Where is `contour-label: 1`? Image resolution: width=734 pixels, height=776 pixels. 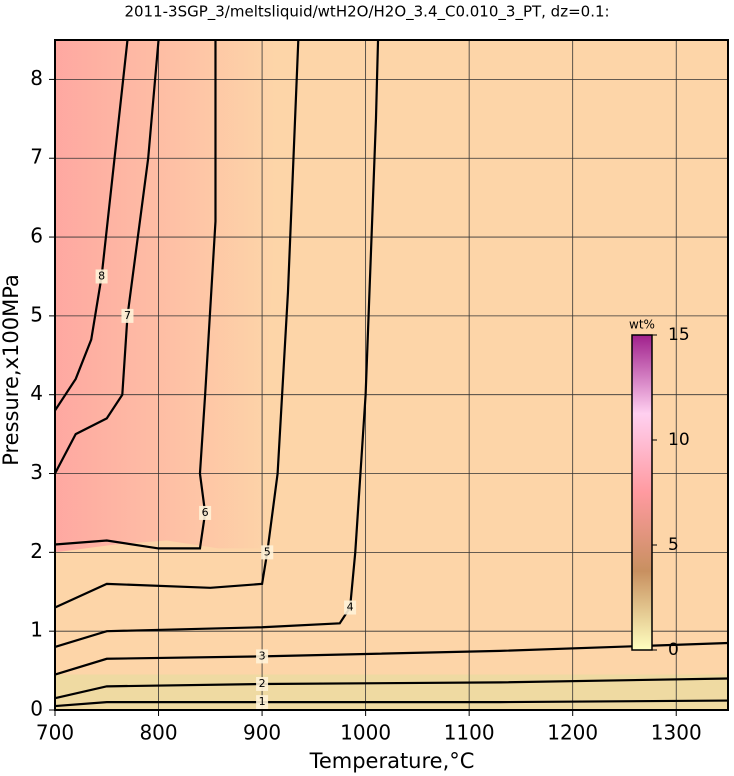
contour-label: 1 is located at coordinates (262, 701).